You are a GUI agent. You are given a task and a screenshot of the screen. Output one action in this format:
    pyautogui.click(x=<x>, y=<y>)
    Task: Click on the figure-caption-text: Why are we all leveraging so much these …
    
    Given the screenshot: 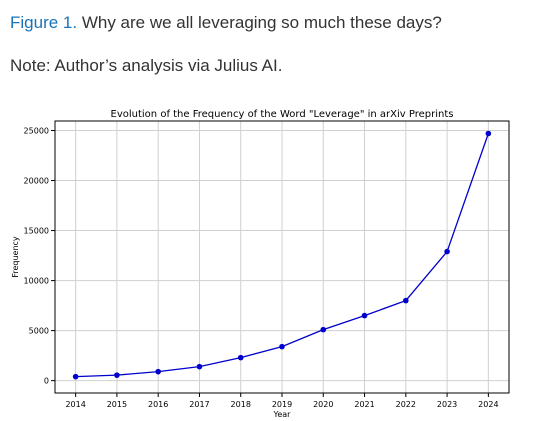 What is the action you would take?
    pyautogui.click(x=259, y=22)
    